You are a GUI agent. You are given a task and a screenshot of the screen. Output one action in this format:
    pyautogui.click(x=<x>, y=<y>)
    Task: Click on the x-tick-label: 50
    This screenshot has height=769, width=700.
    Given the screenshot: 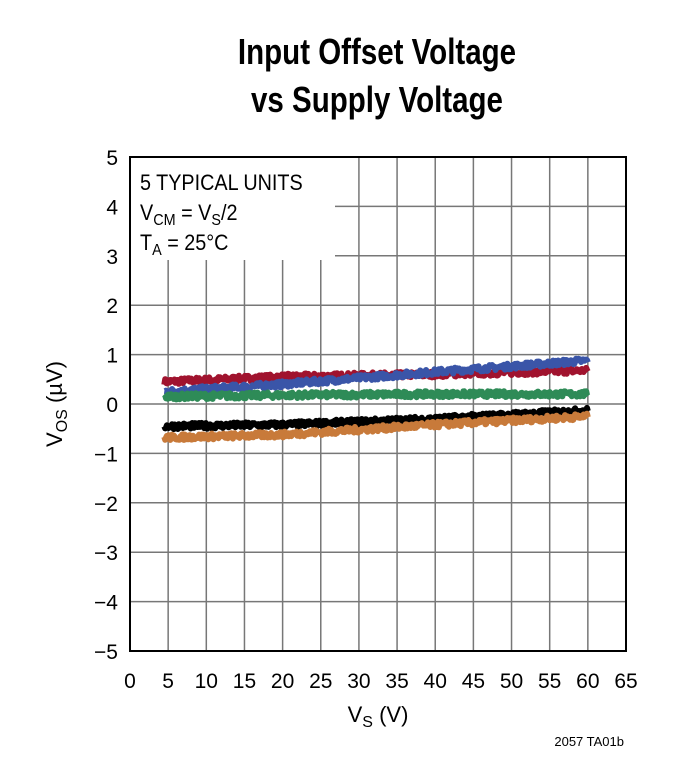 What is the action you would take?
    pyautogui.click(x=511, y=681)
    